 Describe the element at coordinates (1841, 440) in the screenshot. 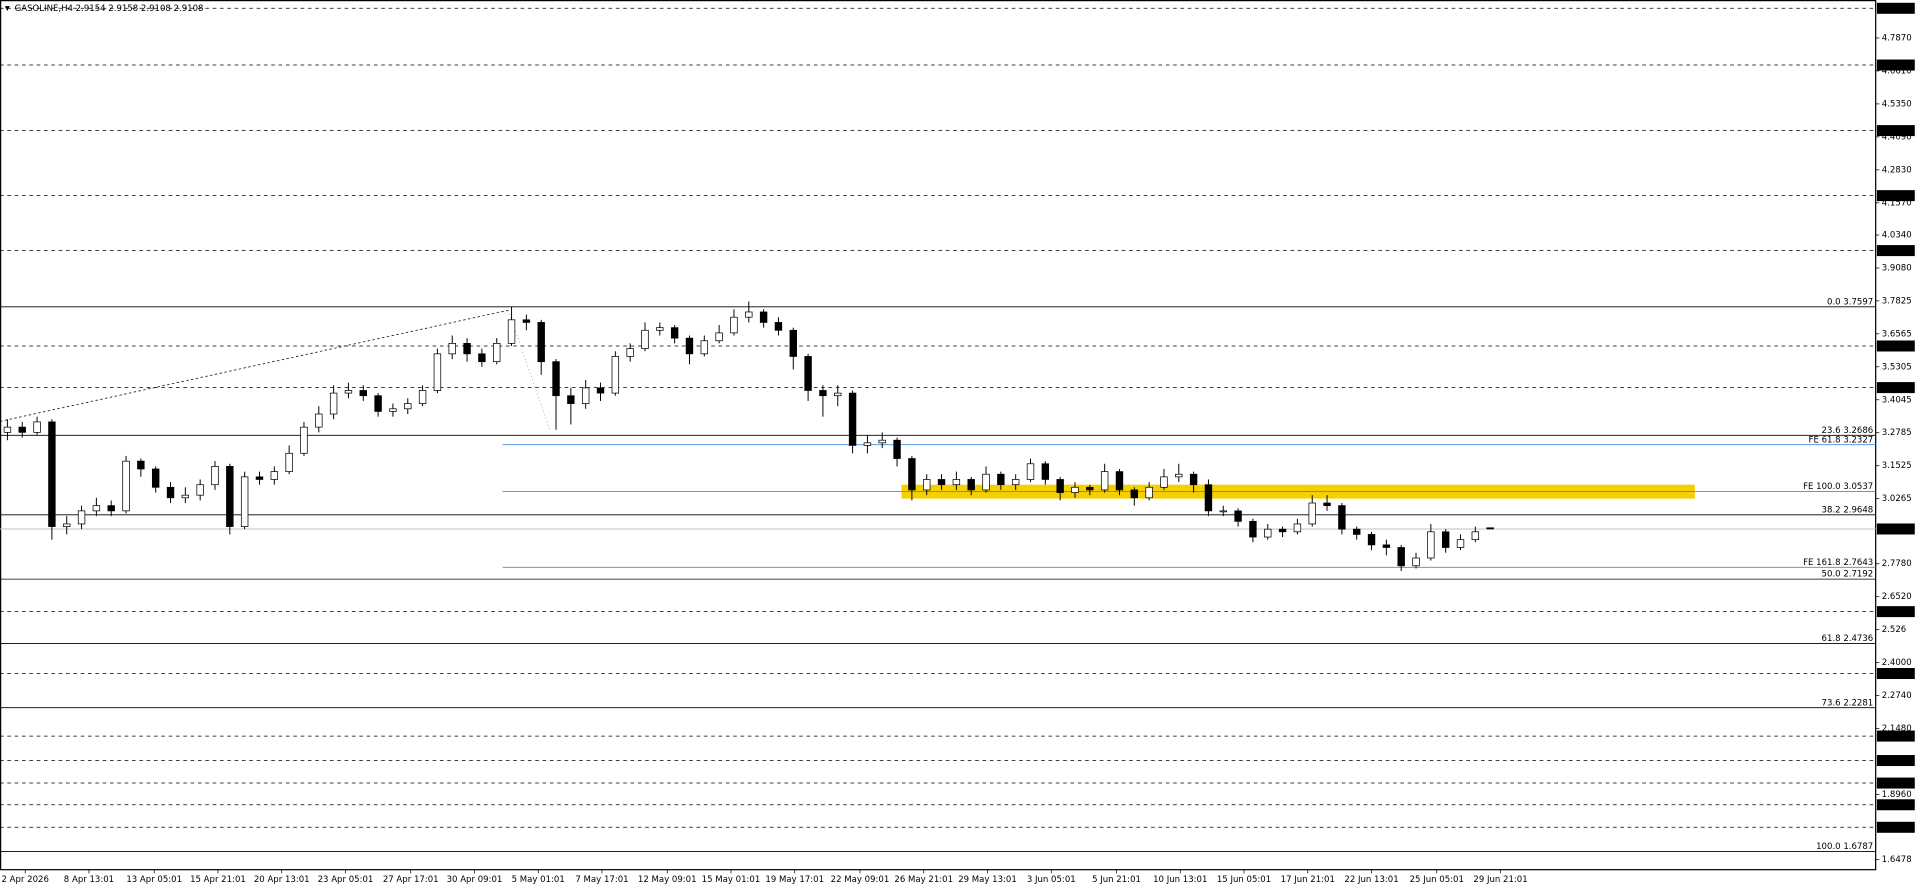

I see `fibo-expansion-label: FE 61.8 3.2327` at that location.